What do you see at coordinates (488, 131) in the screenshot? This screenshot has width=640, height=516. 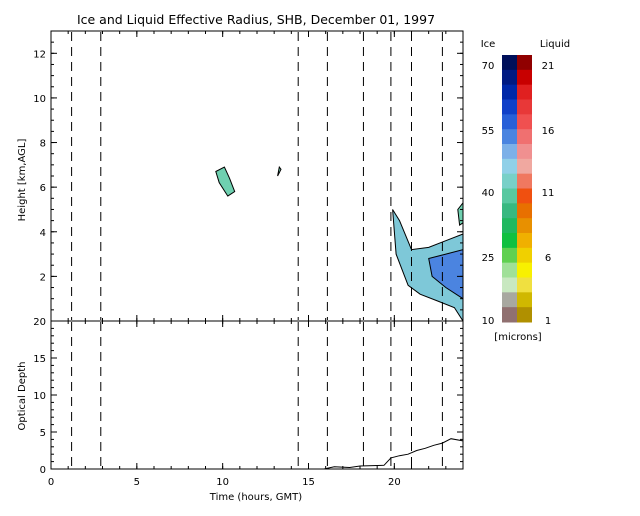 I see `colorbar-ice-tick-1: 55` at bounding box center [488, 131].